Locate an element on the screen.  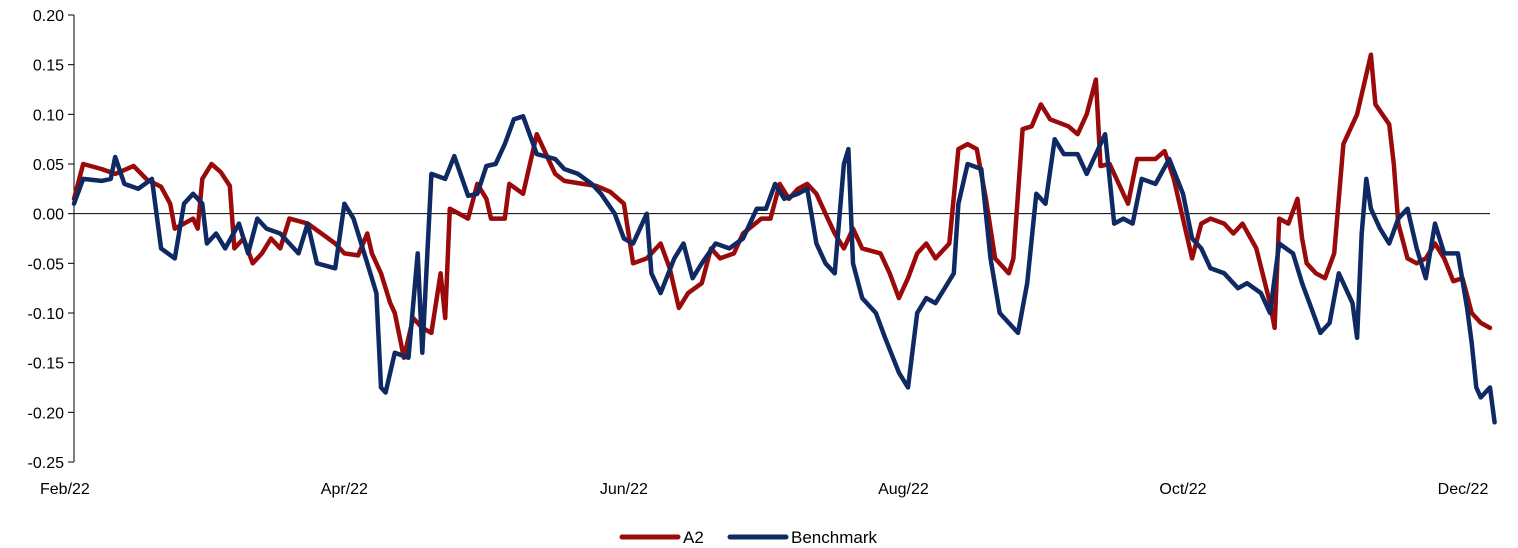
y-tick-label: 0.10 is located at coordinates (48, 115).